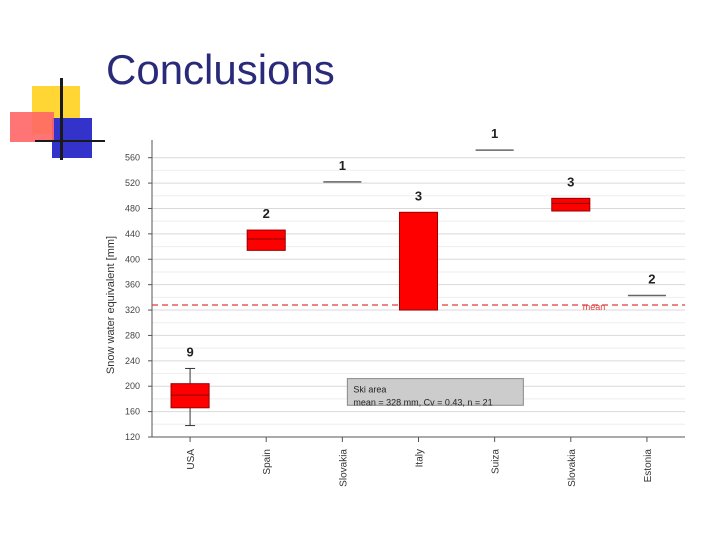 The image size is (720, 540). What do you see at coordinates (220, 69) in the screenshot?
I see `page-title: Conclusions` at bounding box center [220, 69].